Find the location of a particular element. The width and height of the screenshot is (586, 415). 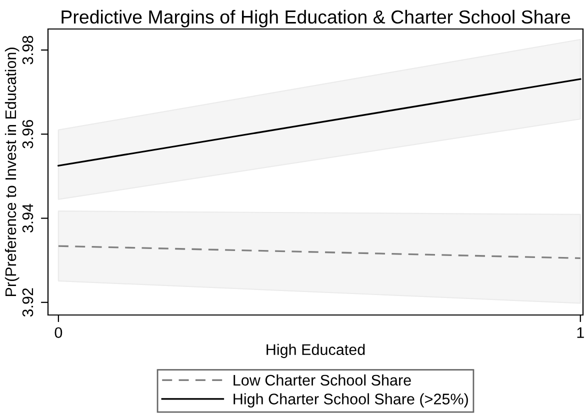

y-tick-label: 3.98 is located at coordinates (28, 50).